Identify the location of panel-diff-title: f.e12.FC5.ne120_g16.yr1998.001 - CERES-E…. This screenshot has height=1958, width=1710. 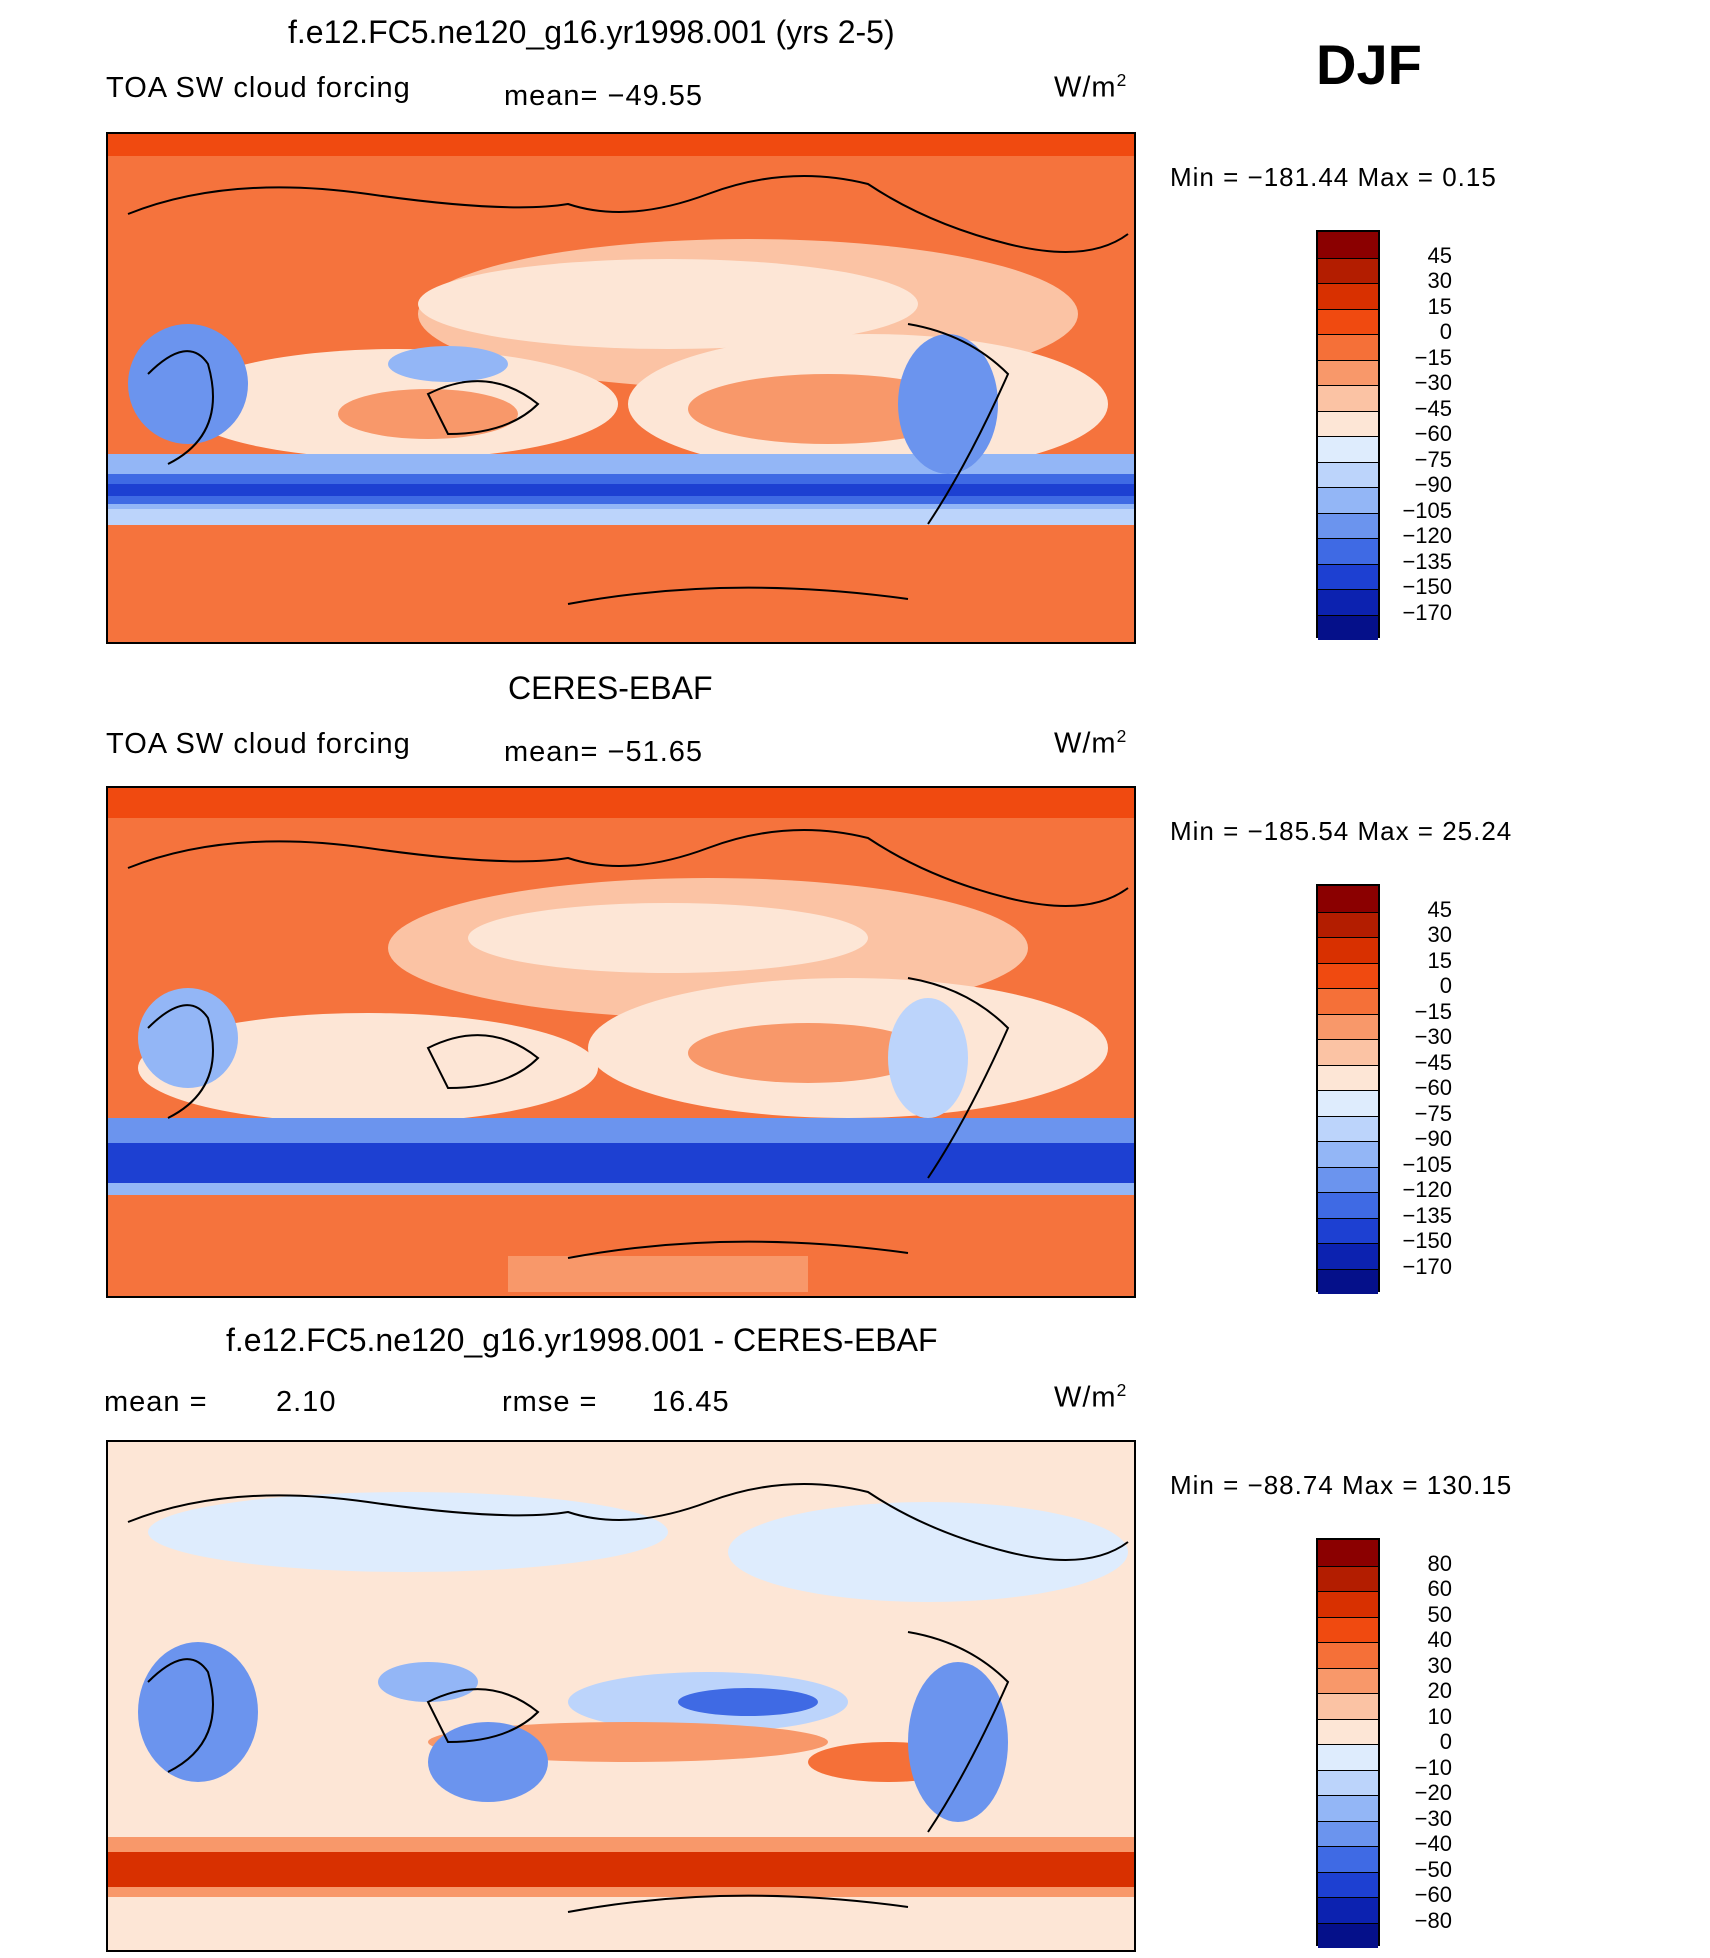
(582, 1340).